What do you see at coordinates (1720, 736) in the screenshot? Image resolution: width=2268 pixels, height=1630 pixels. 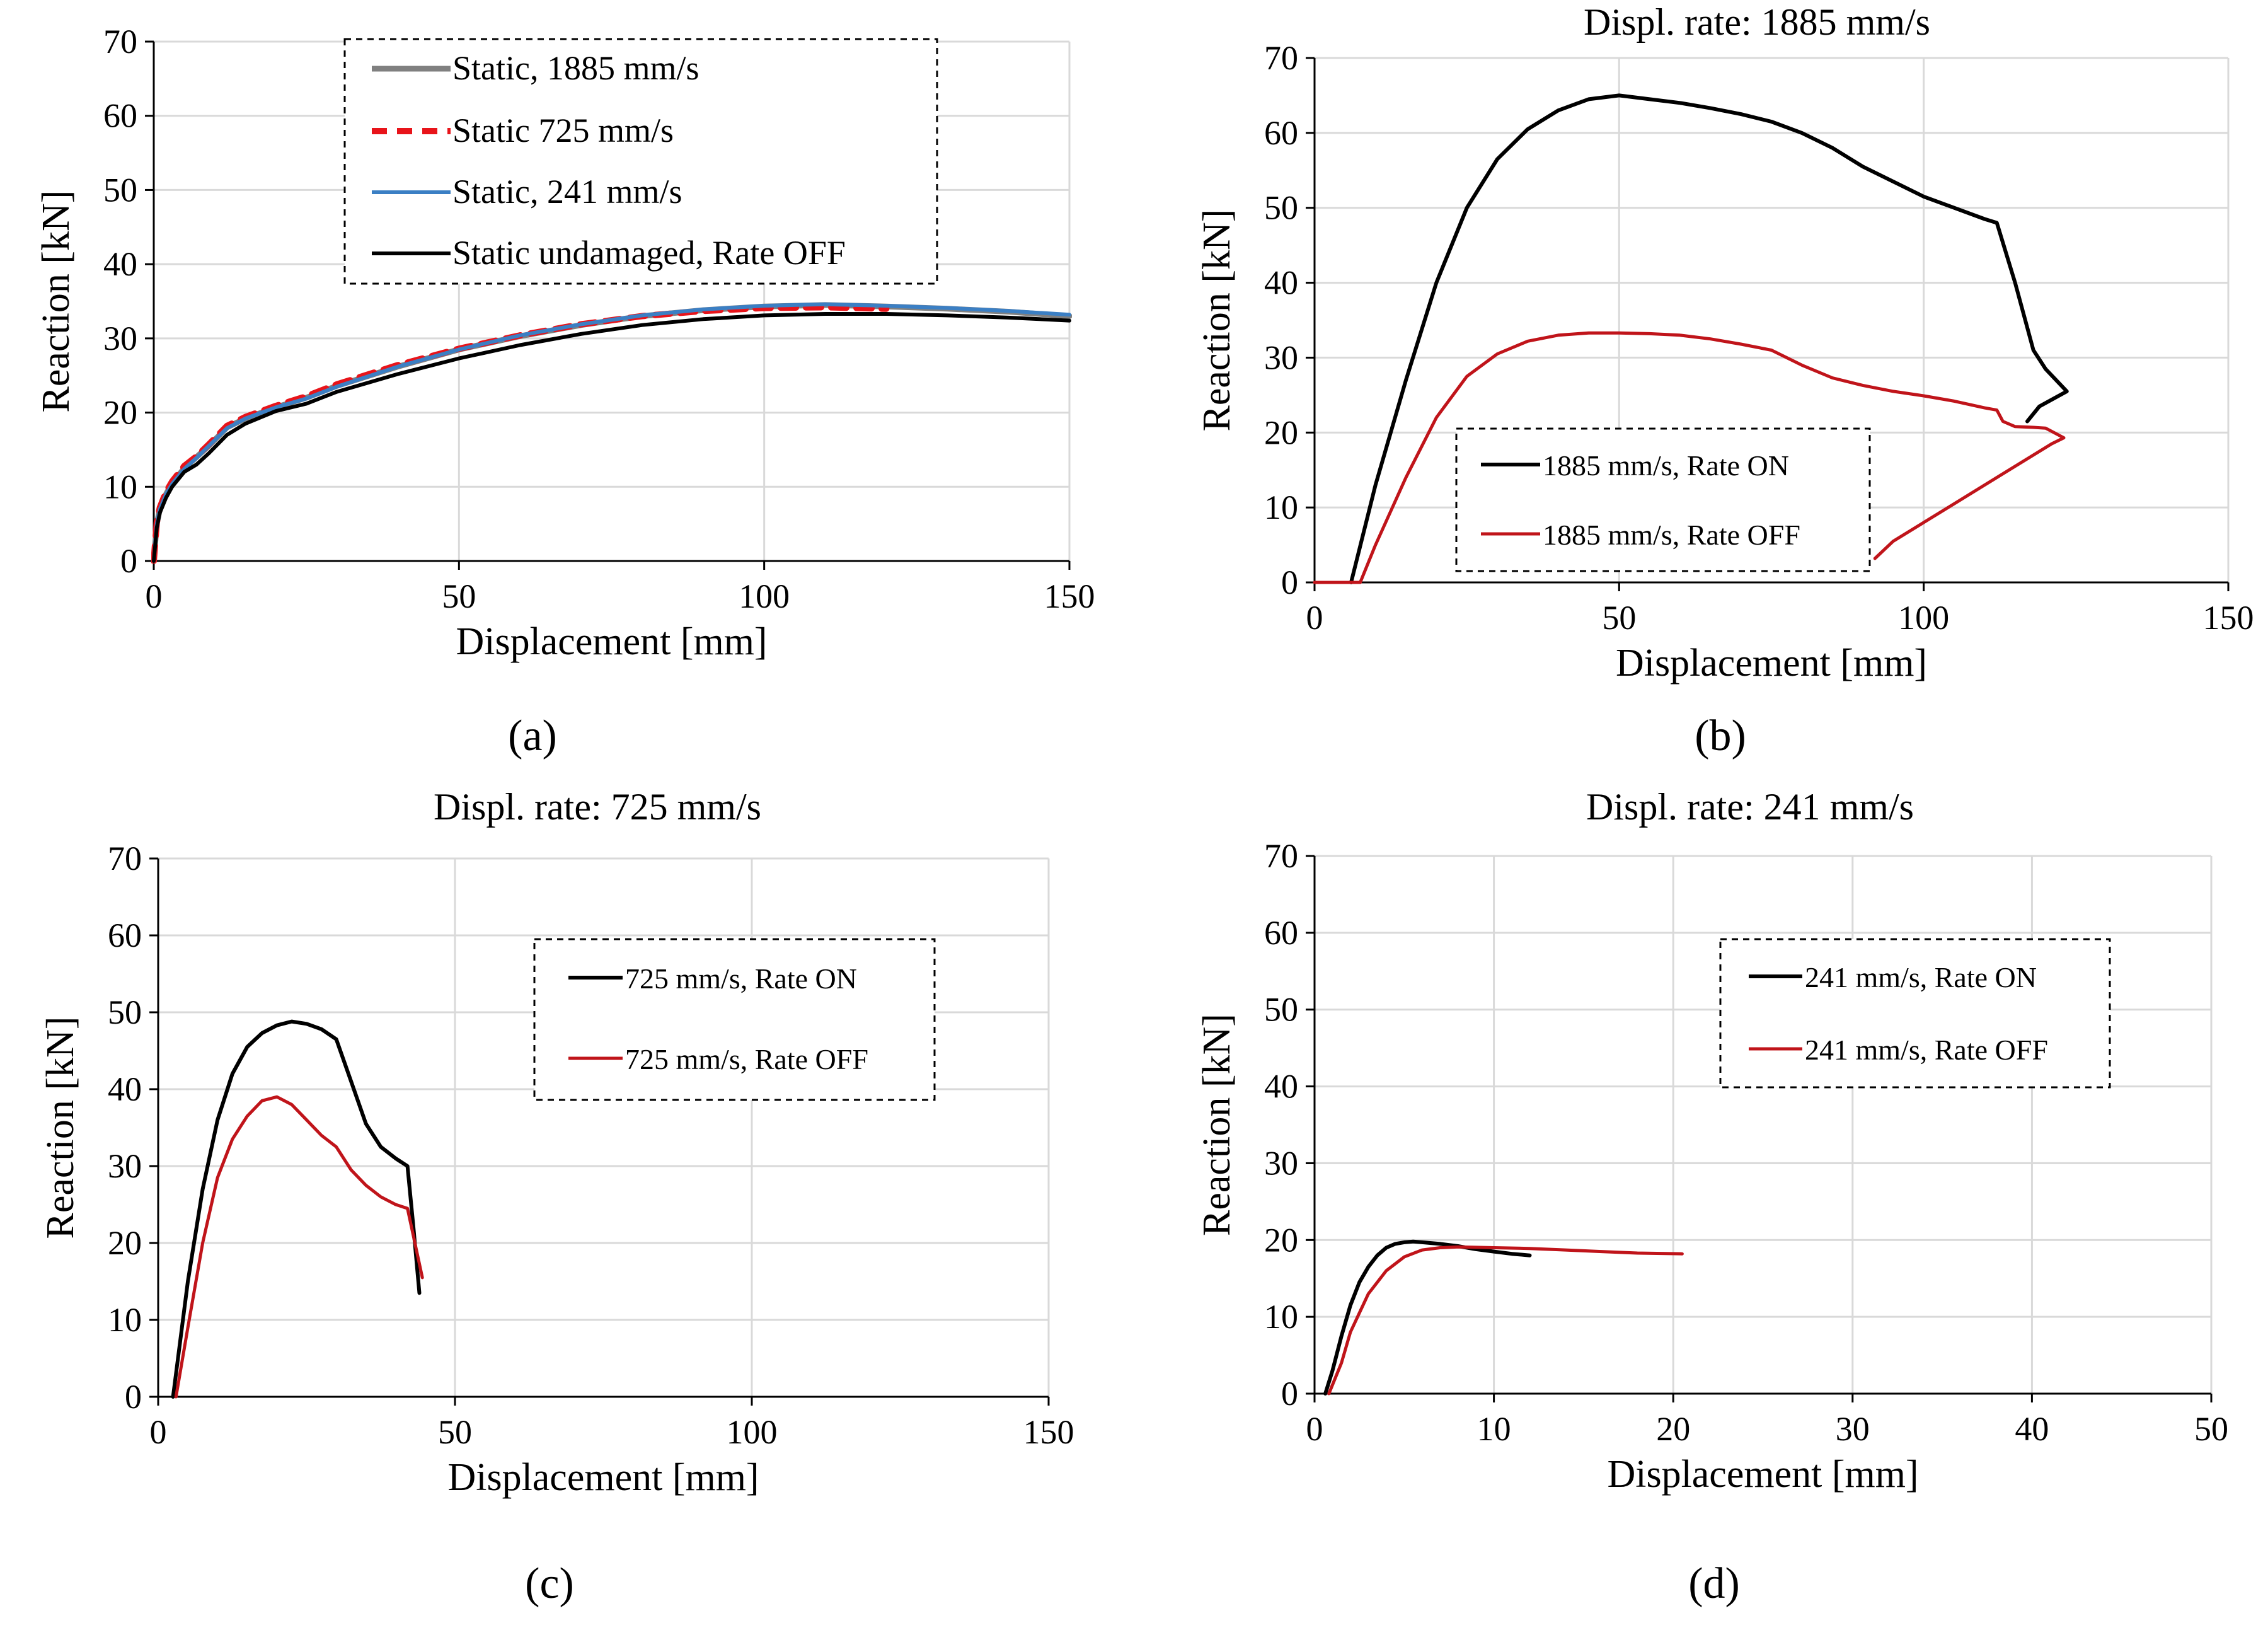 I see `chart-caption: (b)` at bounding box center [1720, 736].